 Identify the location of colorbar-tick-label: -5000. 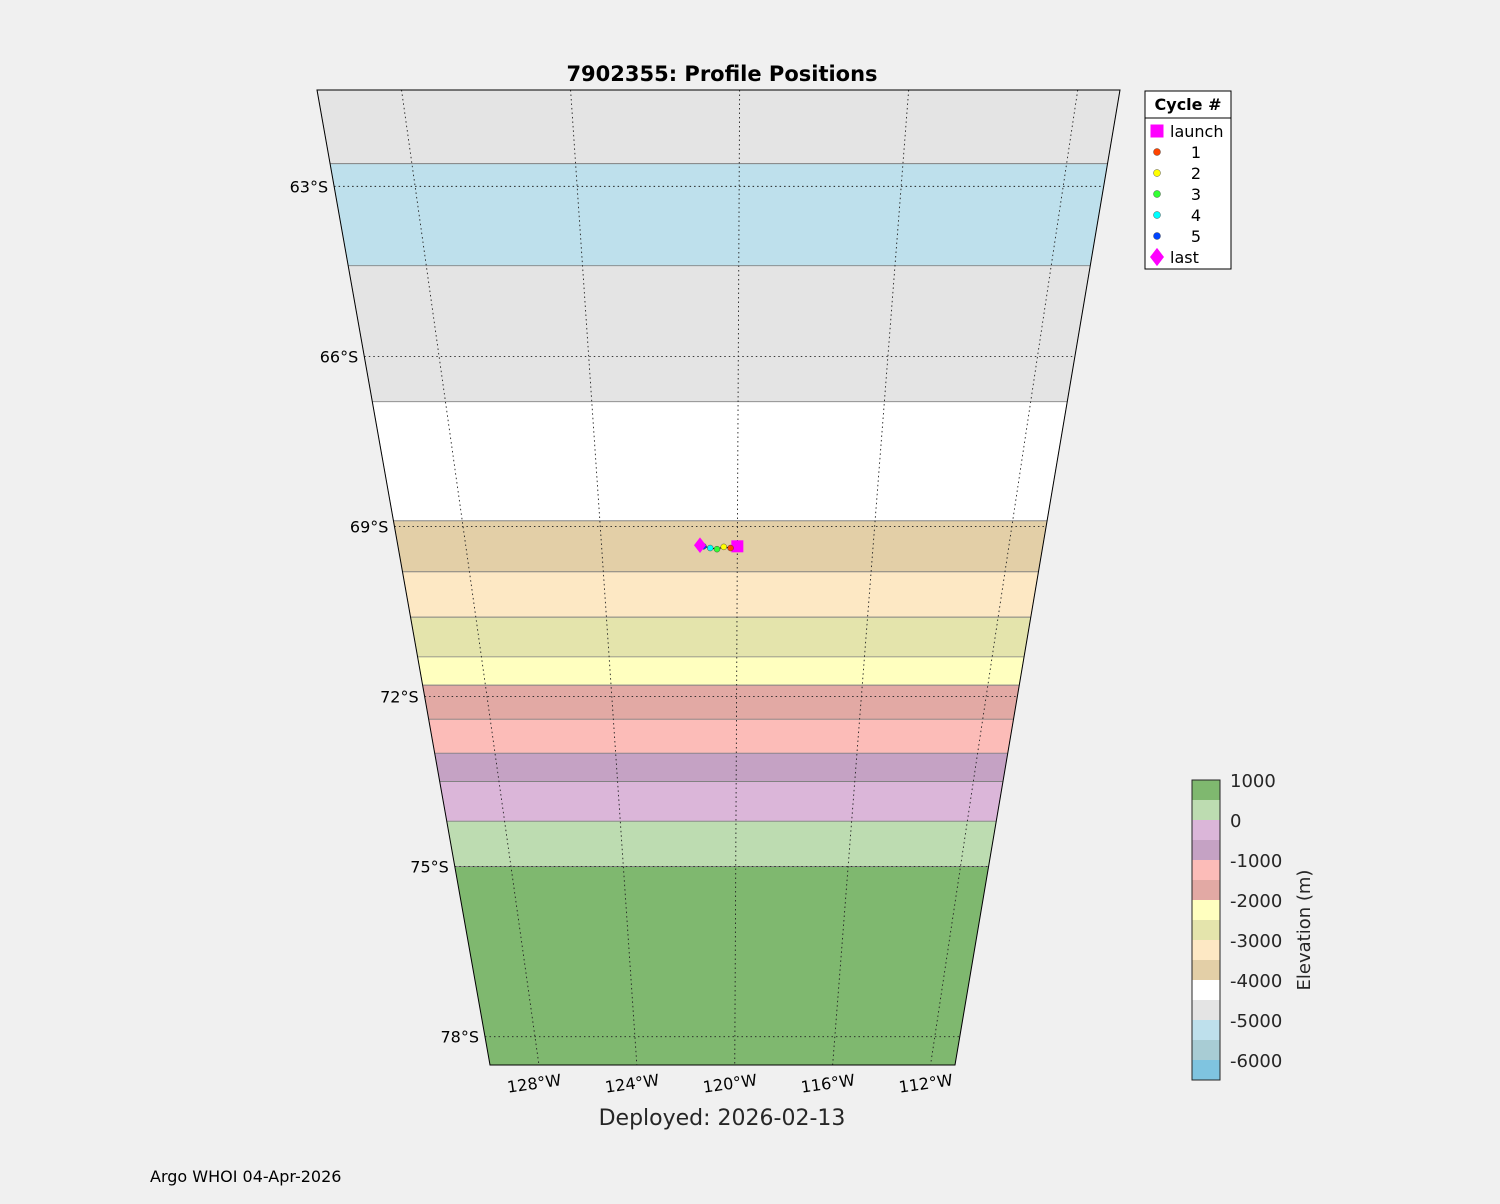
(1256, 1021).